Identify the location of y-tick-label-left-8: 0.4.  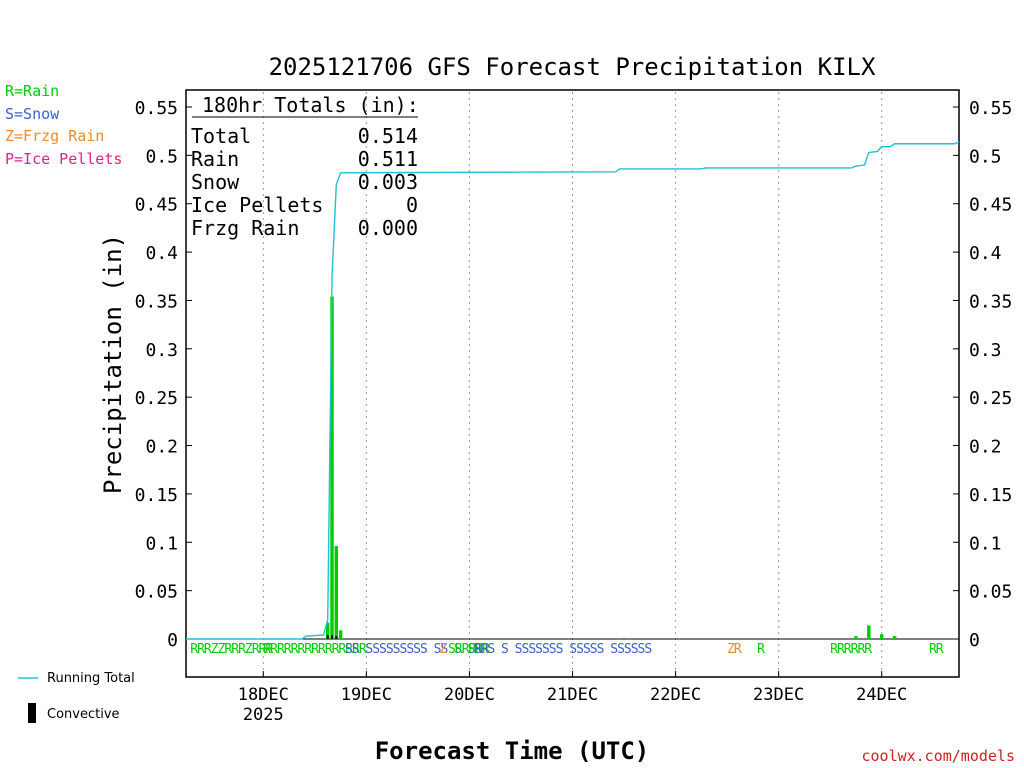
(161, 253).